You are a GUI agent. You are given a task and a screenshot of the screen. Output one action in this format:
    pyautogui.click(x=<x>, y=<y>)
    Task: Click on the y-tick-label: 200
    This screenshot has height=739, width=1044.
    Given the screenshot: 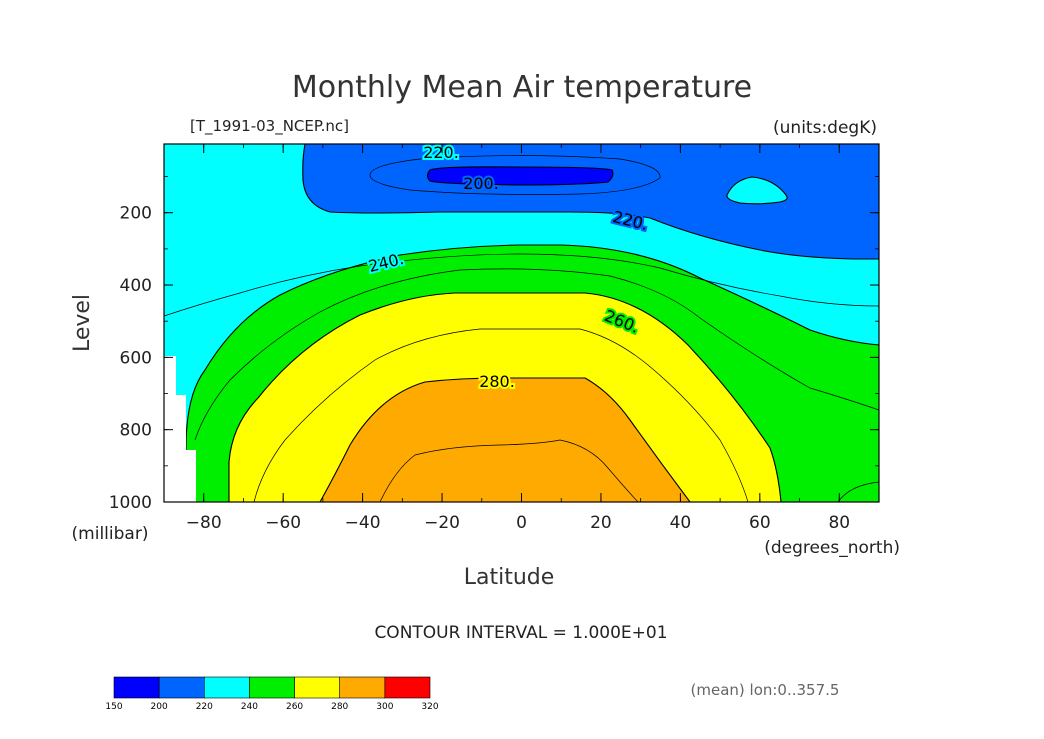 What is the action you would take?
    pyautogui.click(x=136, y=214)
    